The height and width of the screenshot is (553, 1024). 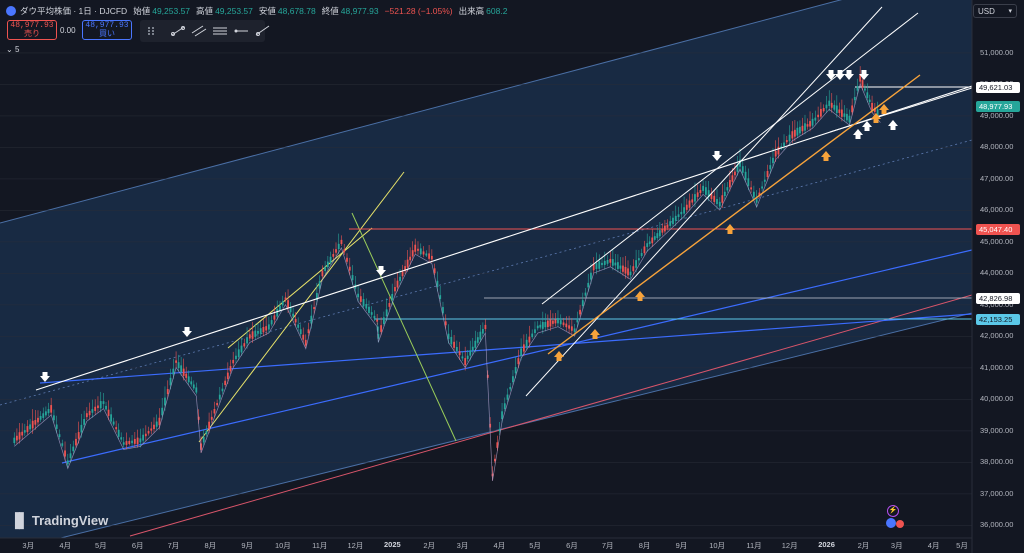 I want to click on horizontal-ray-tool-icon, so click(x=241, y=31).